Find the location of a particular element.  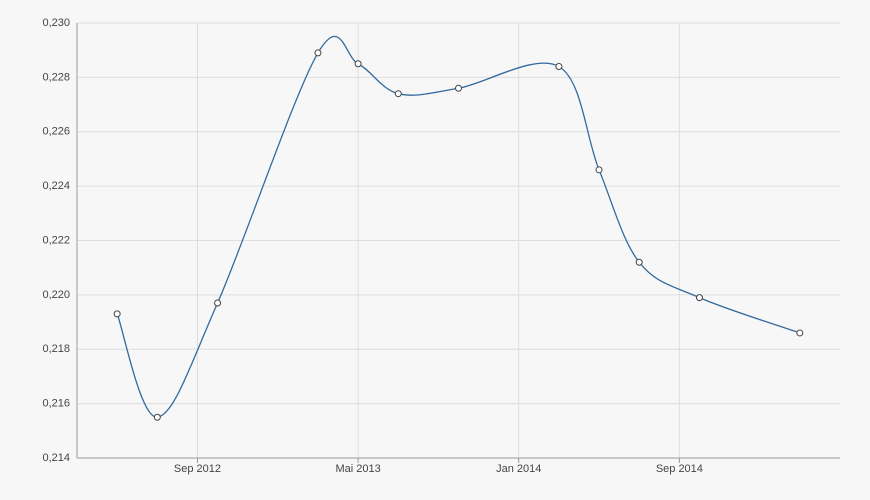

y-tick-label: 0,222 is located at coordinates (56, 240).